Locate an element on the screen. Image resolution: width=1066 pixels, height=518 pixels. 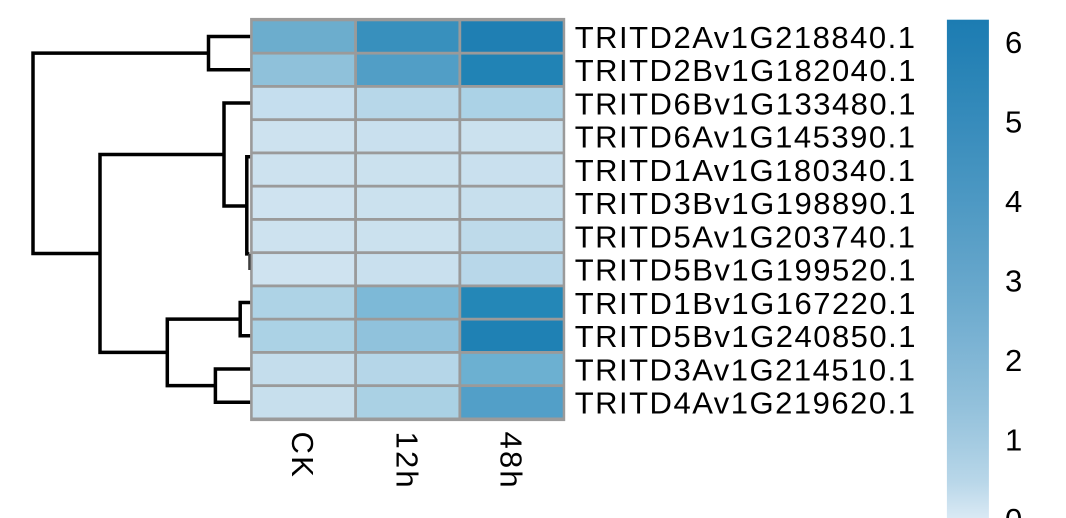
svg-text: 2 is located at coordinates (1013, 360).